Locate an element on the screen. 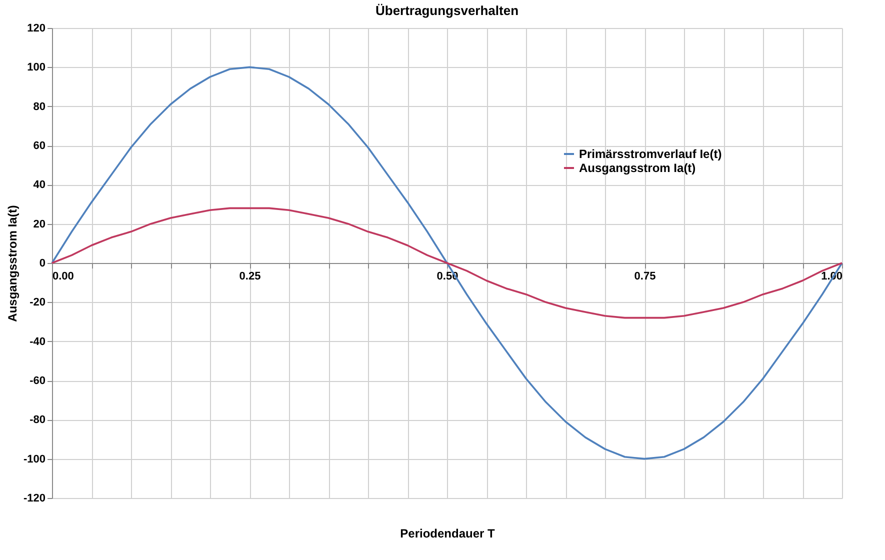 The width and height of the screenshot is (885, 560). y-tick-label: 120 is located at coordinates (36, 28).